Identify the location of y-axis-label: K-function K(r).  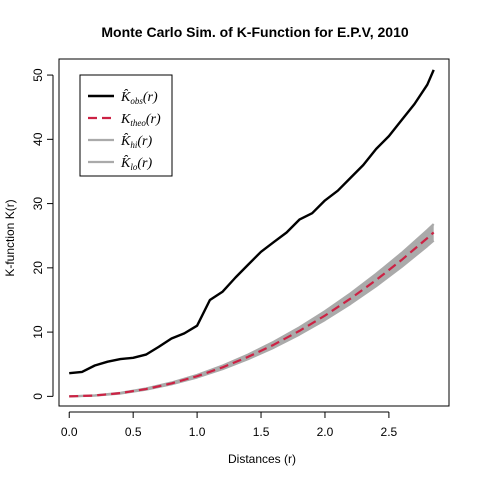
(10, 237).